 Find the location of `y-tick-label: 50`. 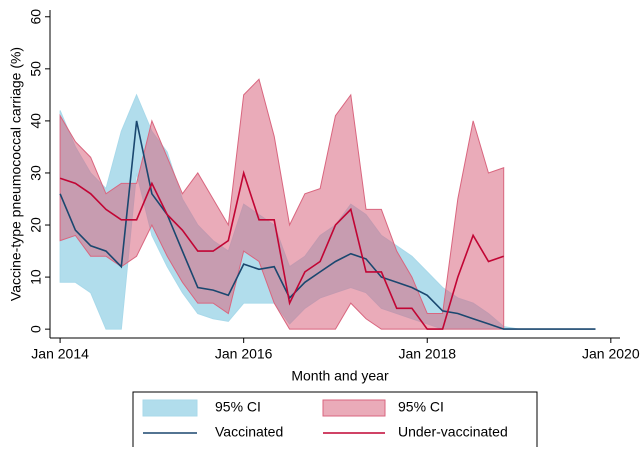

y-tick-label: 50 is located at coordinates (36, 69).